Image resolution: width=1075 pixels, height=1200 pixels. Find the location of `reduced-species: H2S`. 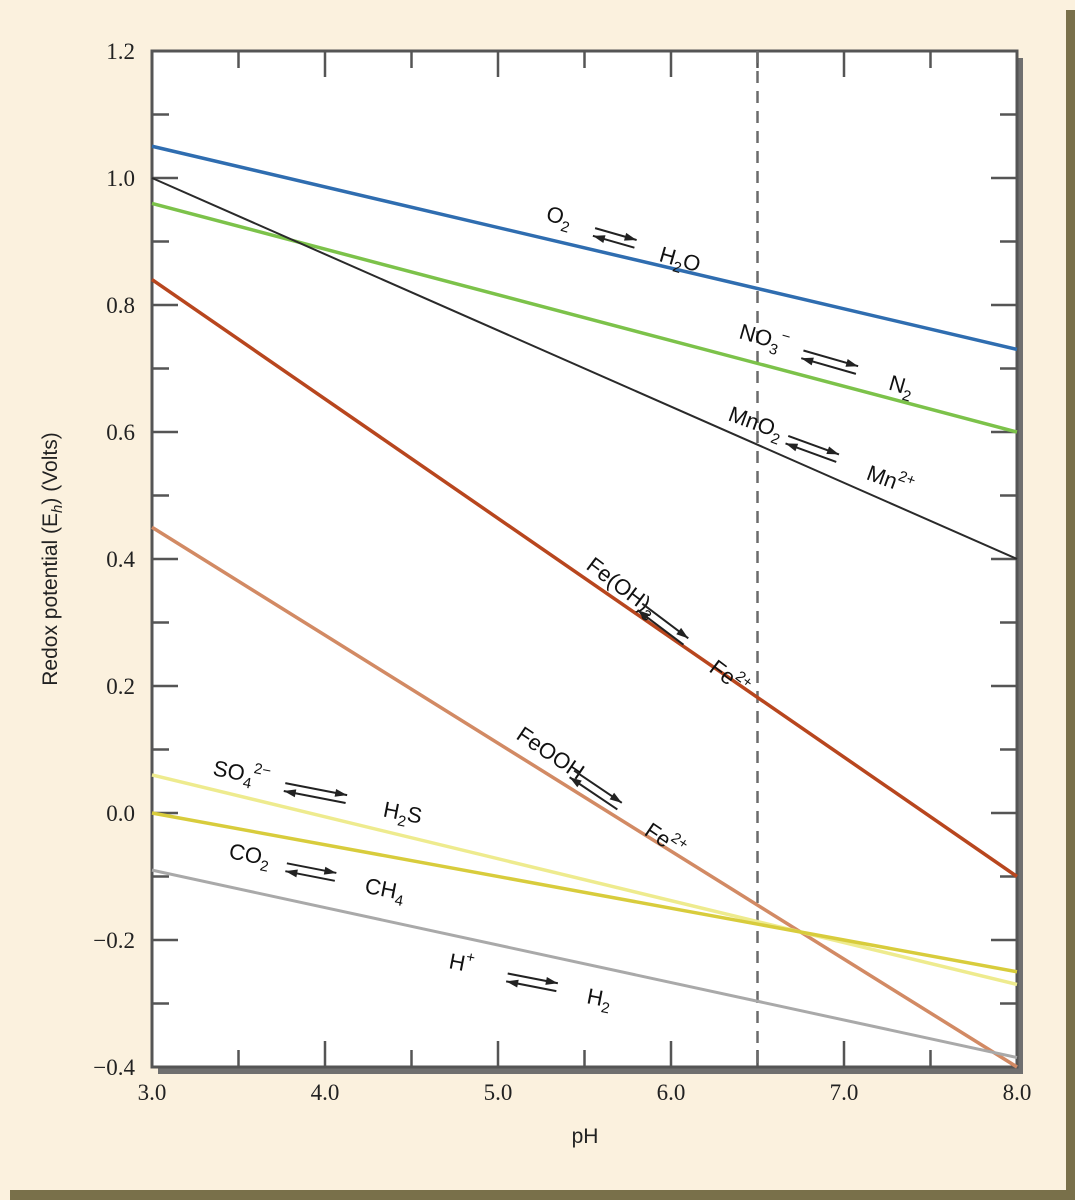

reduced-species: H2S is located at coordinates (402, 815).